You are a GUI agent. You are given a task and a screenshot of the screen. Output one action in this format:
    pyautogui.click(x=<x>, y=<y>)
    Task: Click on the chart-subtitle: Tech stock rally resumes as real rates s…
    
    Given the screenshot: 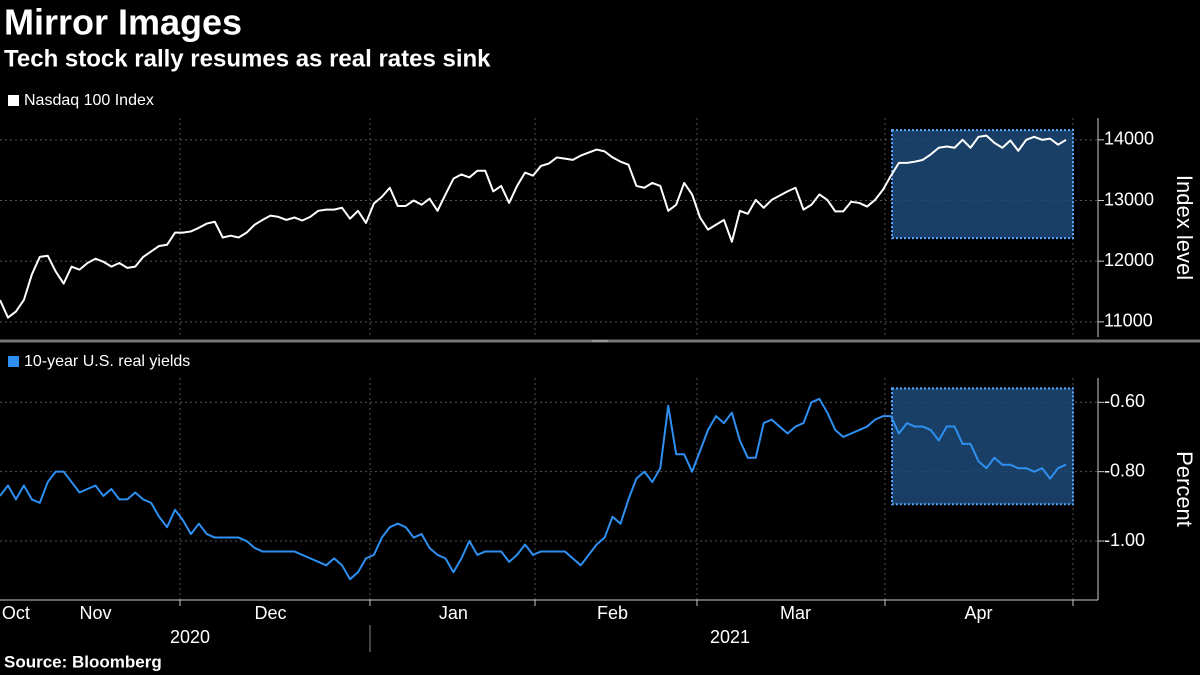 What is the action you would take?
    pyautogui.click(x=247, y=58)
    